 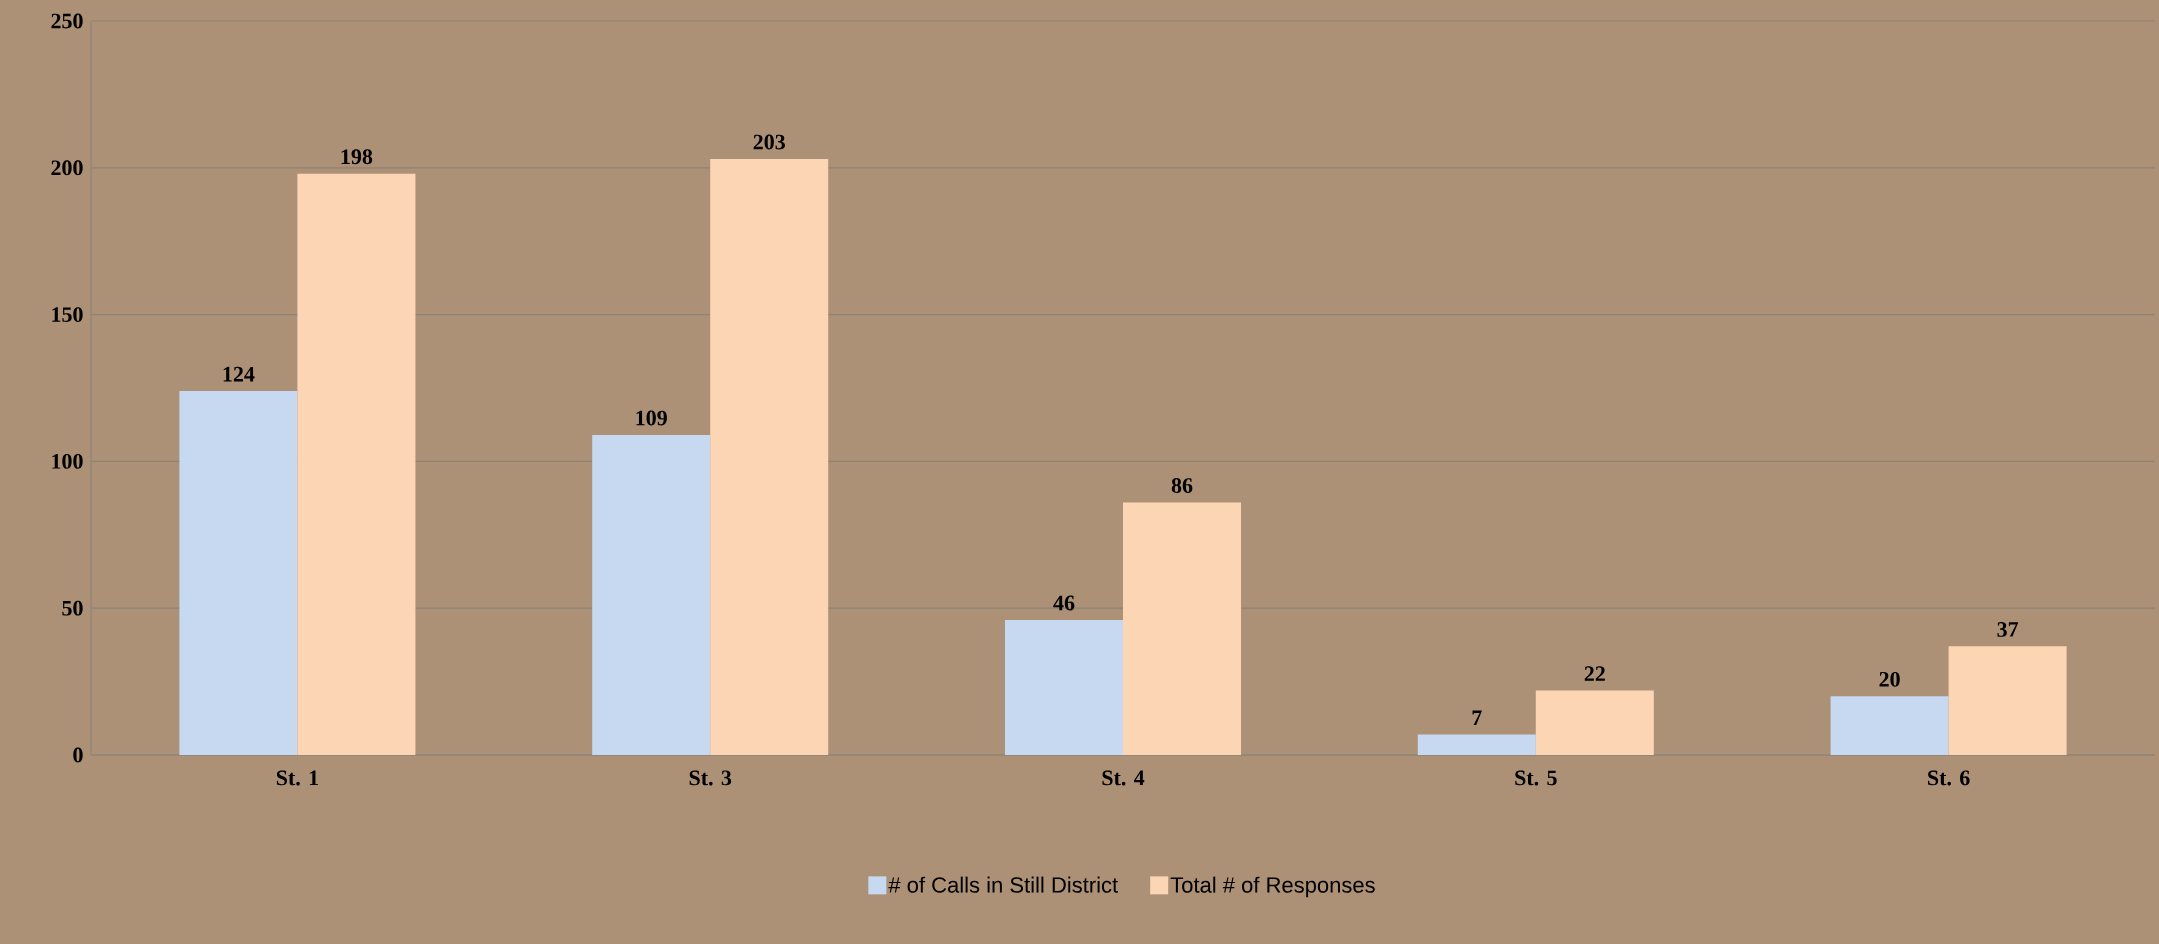 I want to click on data-label: 198, so click(x=357, y=157).